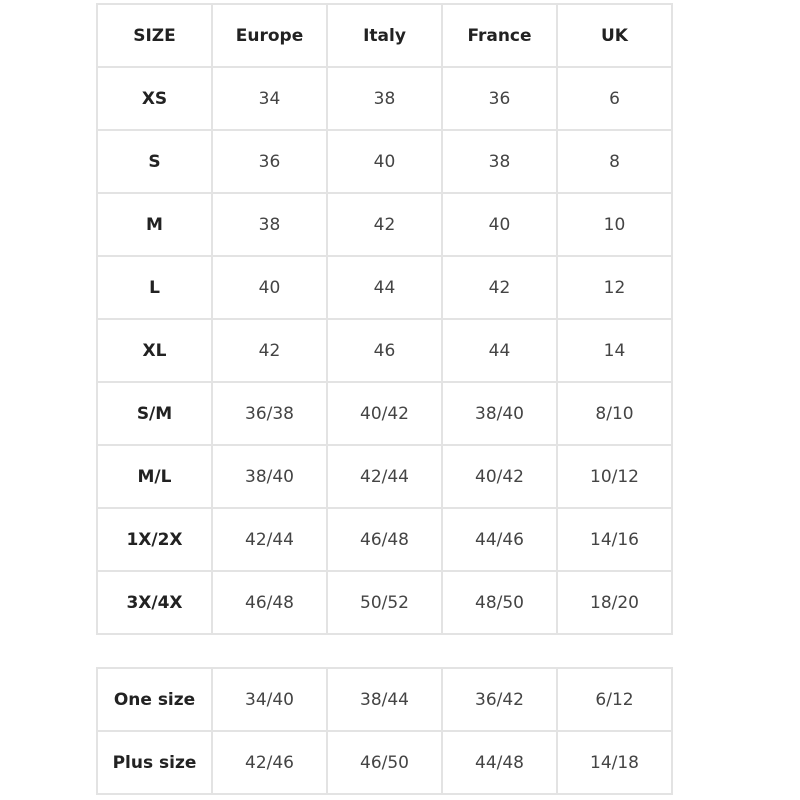 The height and width of the screenshot is (800, 800). Describe the element at coordinates (154, 762) in the screenshot. I see `size-label-cell: Plus size` at that location.